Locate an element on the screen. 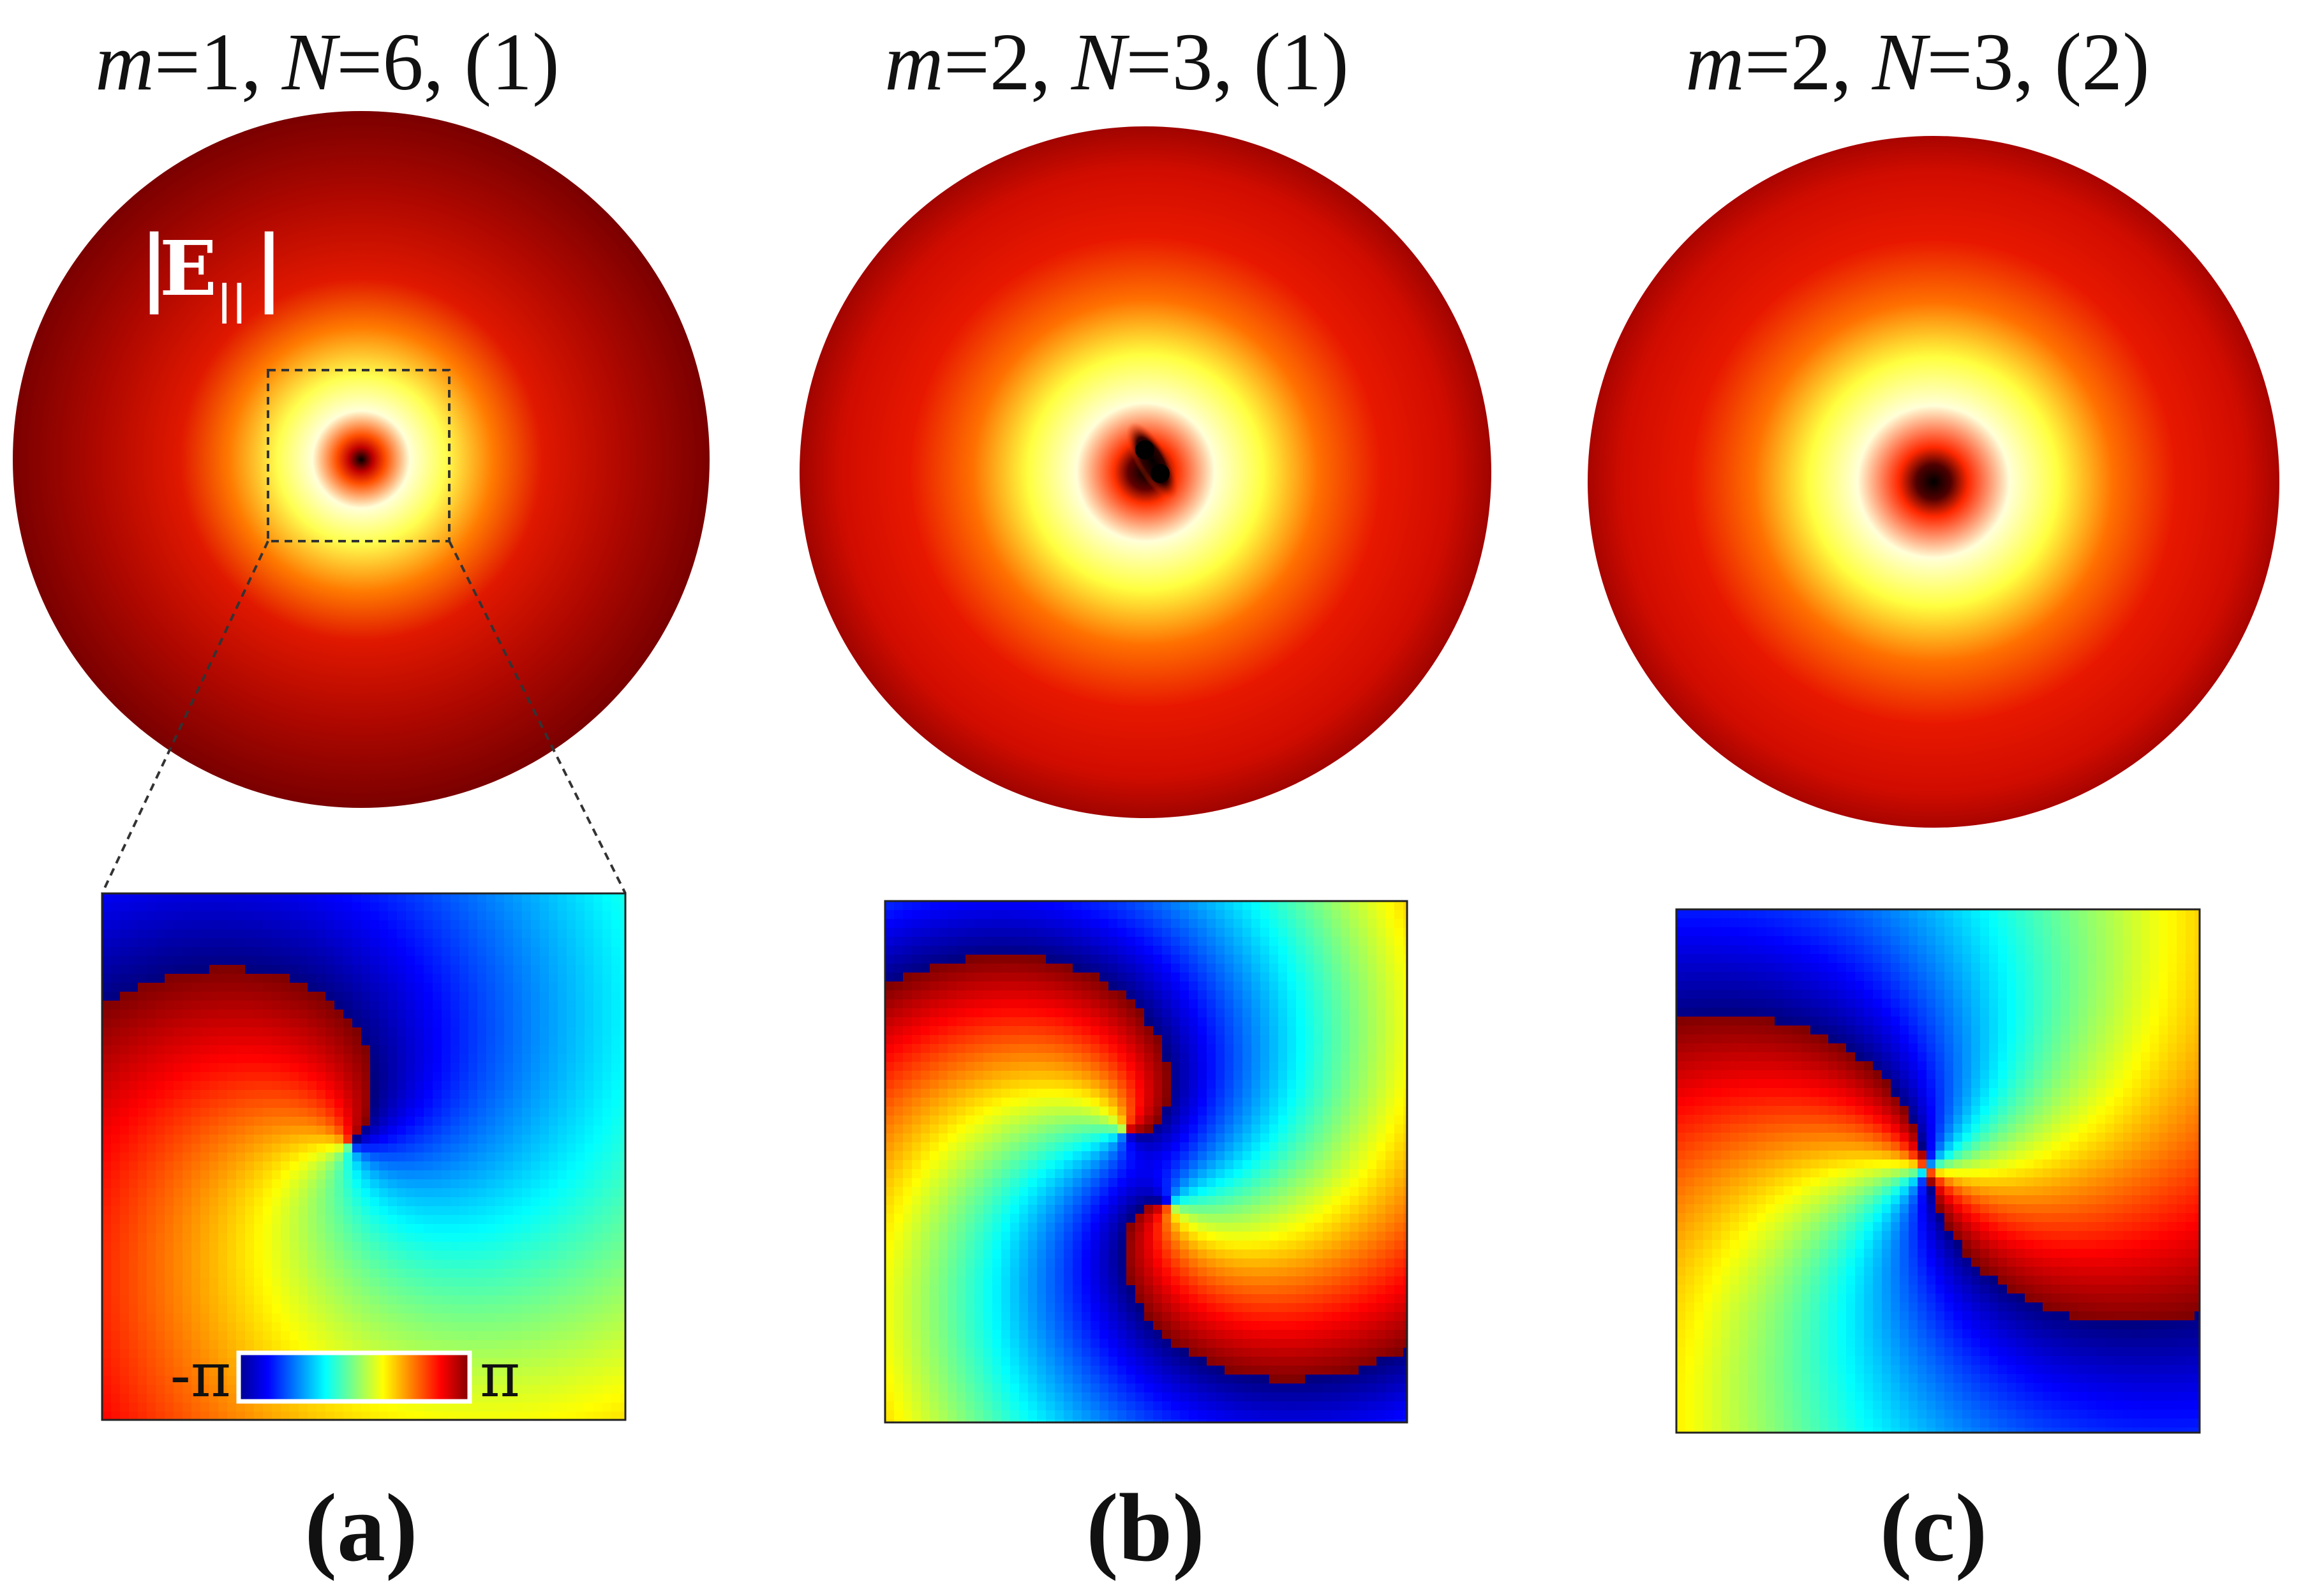 The image size is (2303, 1596). svg-text: E is located at coordinates (188, 269).